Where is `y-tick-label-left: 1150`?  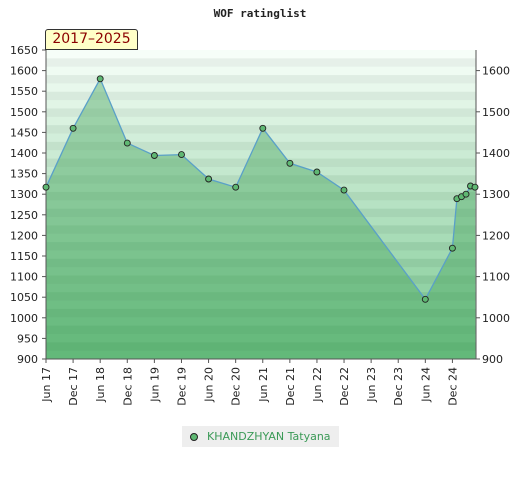 y-tick-label-left: 1150 is located at coordinates (24, 256).